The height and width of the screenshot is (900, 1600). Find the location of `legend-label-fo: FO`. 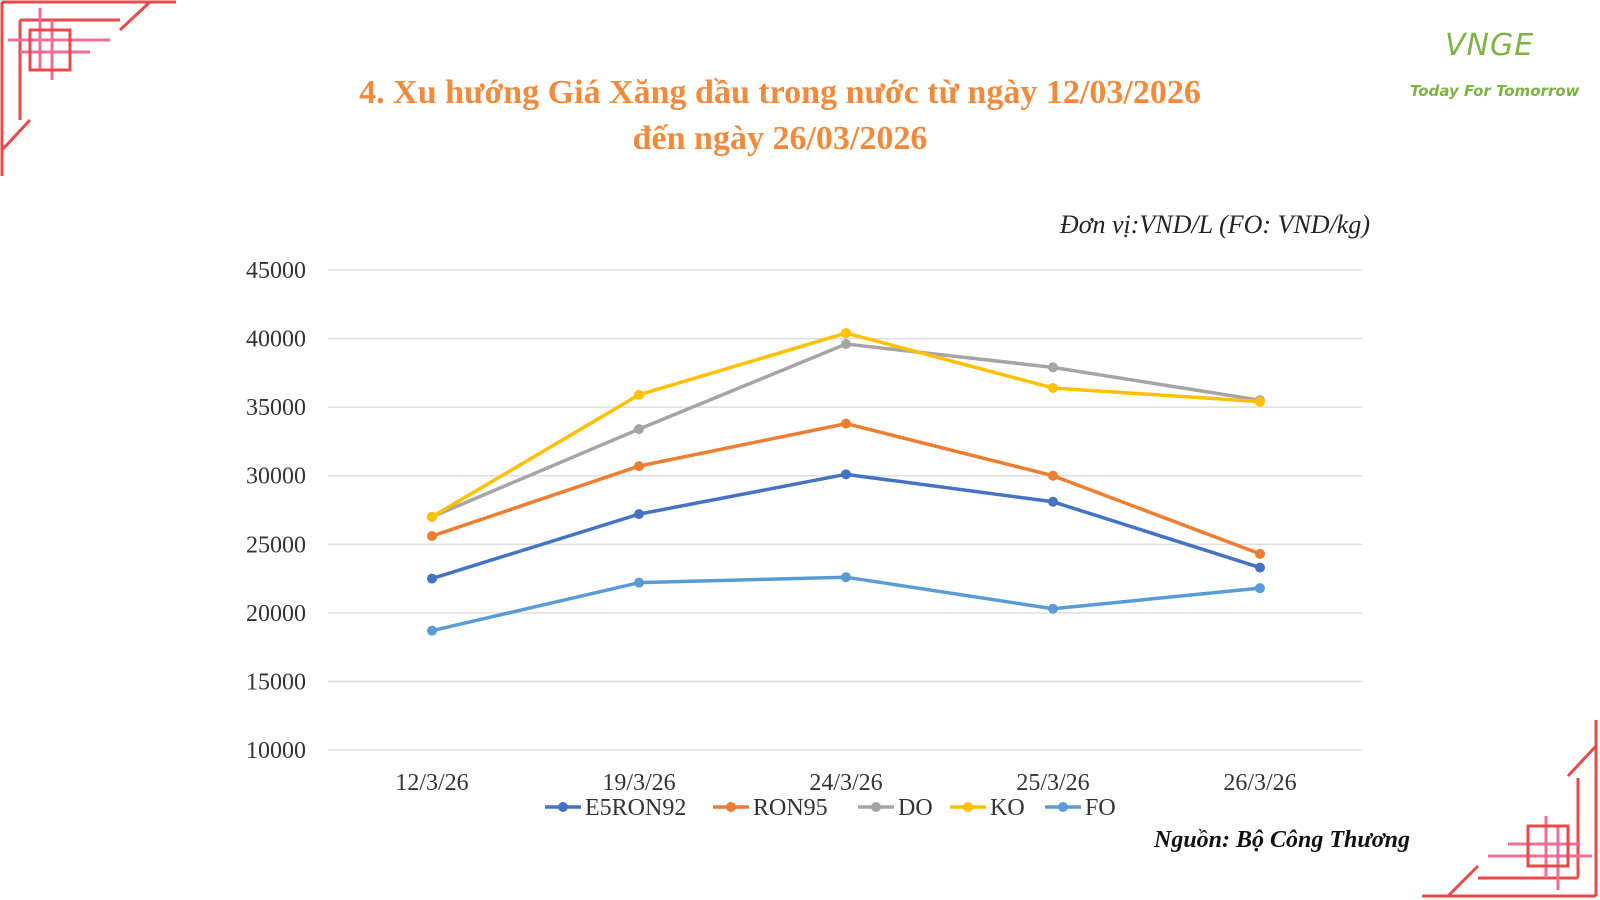

legend-label-fo: FO is located at coordinates (1100, 808).